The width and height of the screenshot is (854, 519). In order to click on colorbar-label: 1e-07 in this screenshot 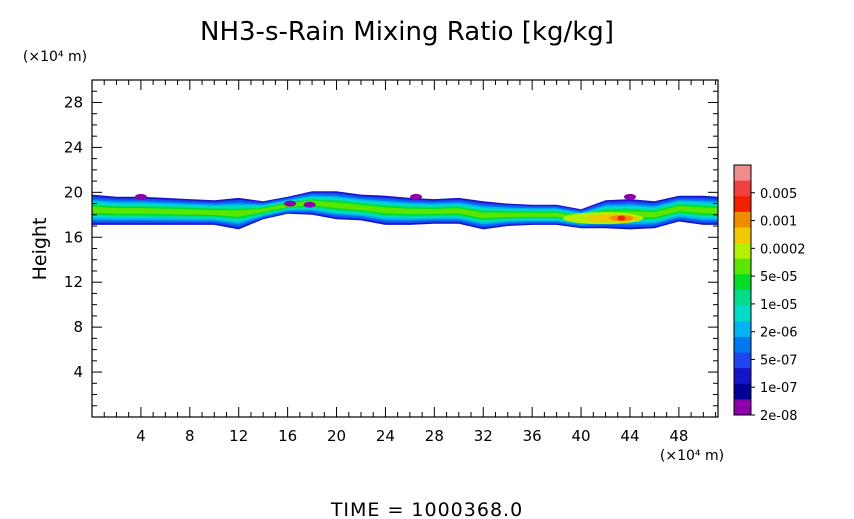, I will do `click(779, 388)`.